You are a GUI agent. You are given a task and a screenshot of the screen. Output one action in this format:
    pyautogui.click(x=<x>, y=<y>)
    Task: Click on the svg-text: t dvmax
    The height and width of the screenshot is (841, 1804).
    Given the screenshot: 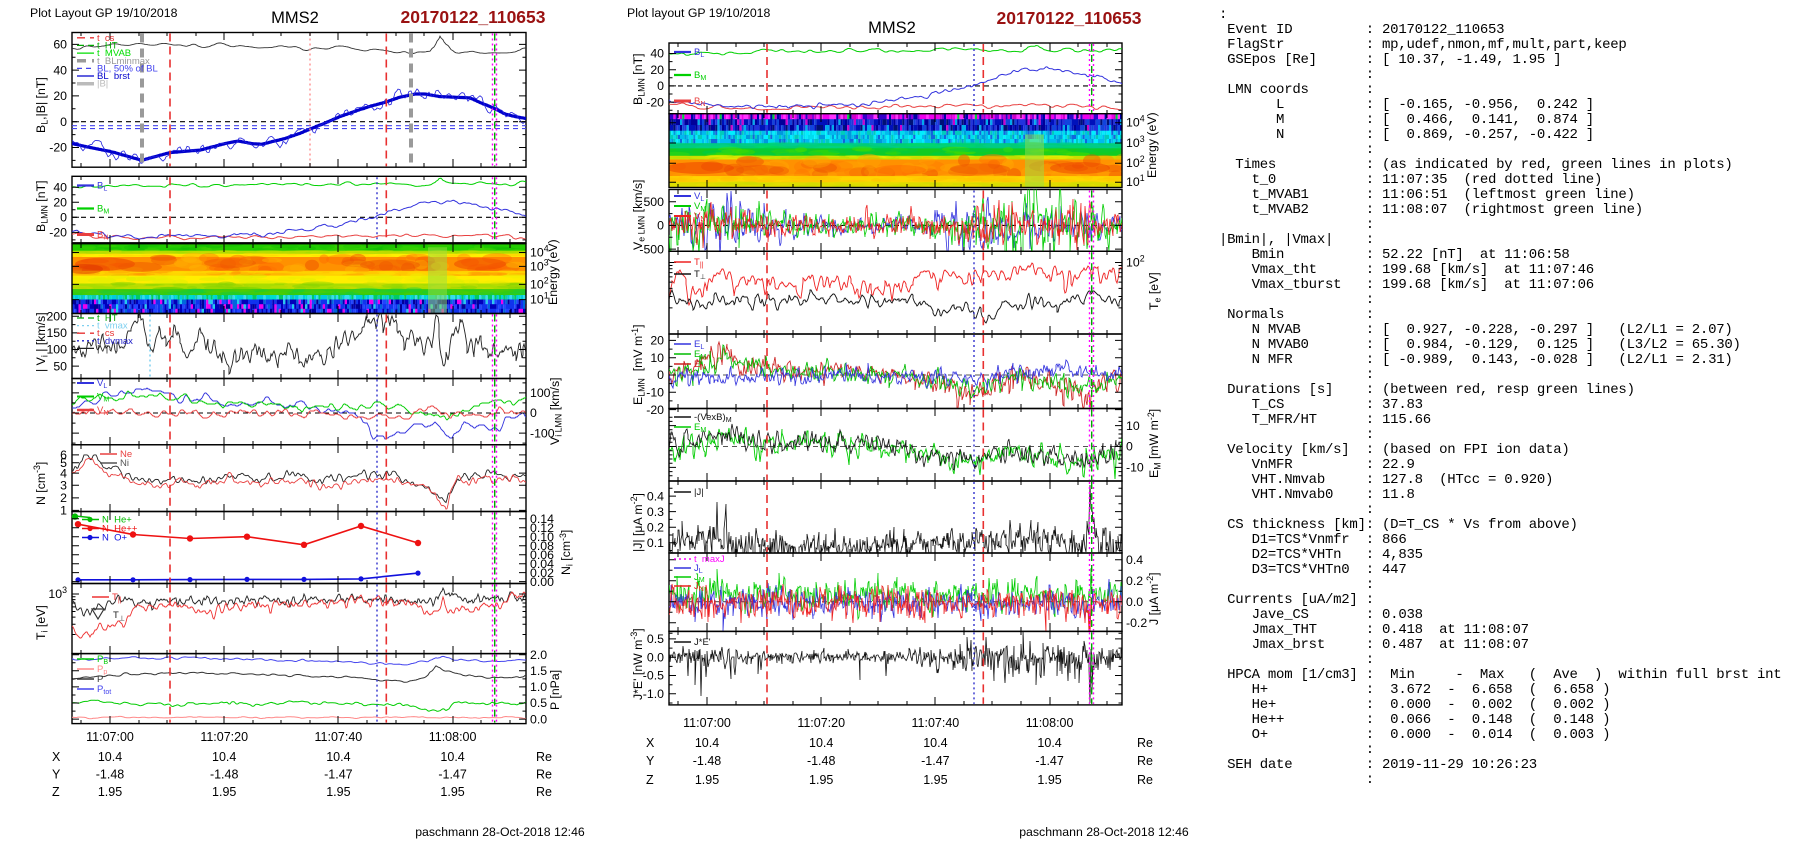 What is the action you would take?
    pyautogui.click(x=115, y=341)
    